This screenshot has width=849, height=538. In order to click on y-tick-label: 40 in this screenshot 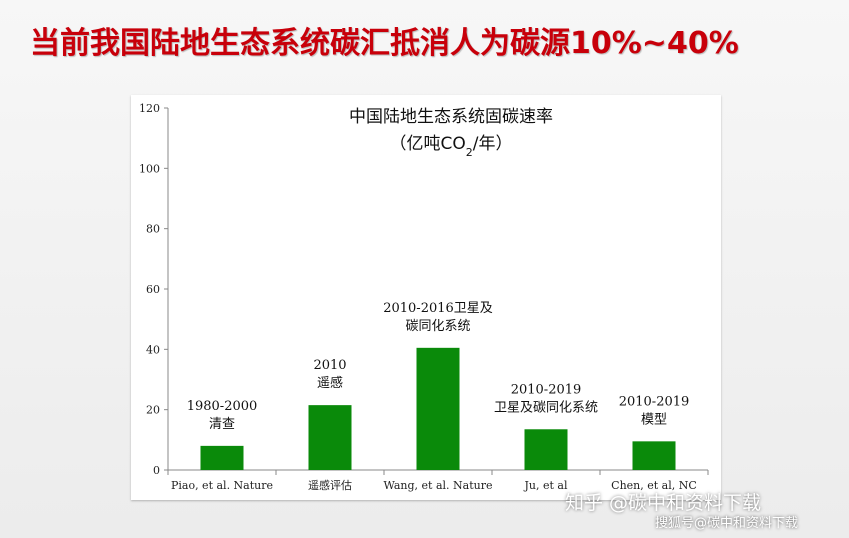, I will do `click(153, 349)`.